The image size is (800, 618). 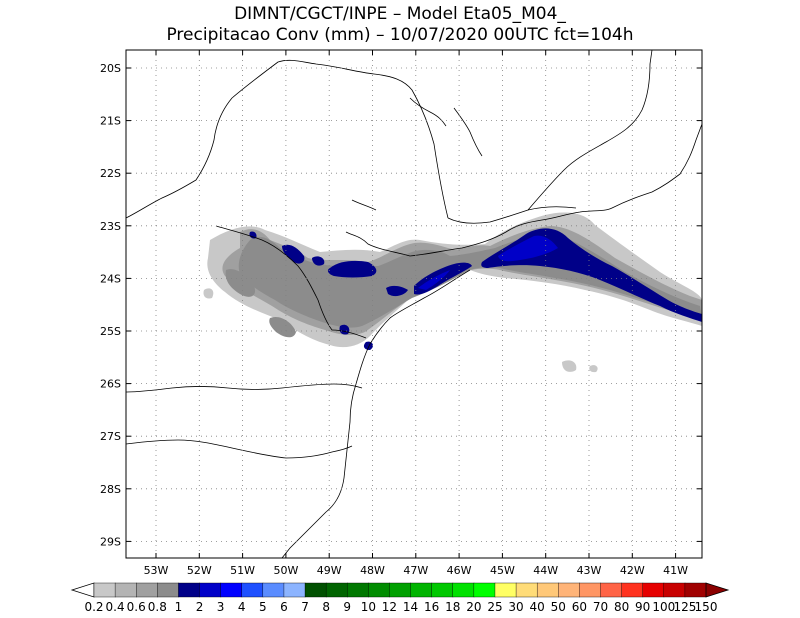 What do you see at coordinates (110, 541) in the screenshot?
I see `lat-label: 29S` at bounding box center [110, 541].